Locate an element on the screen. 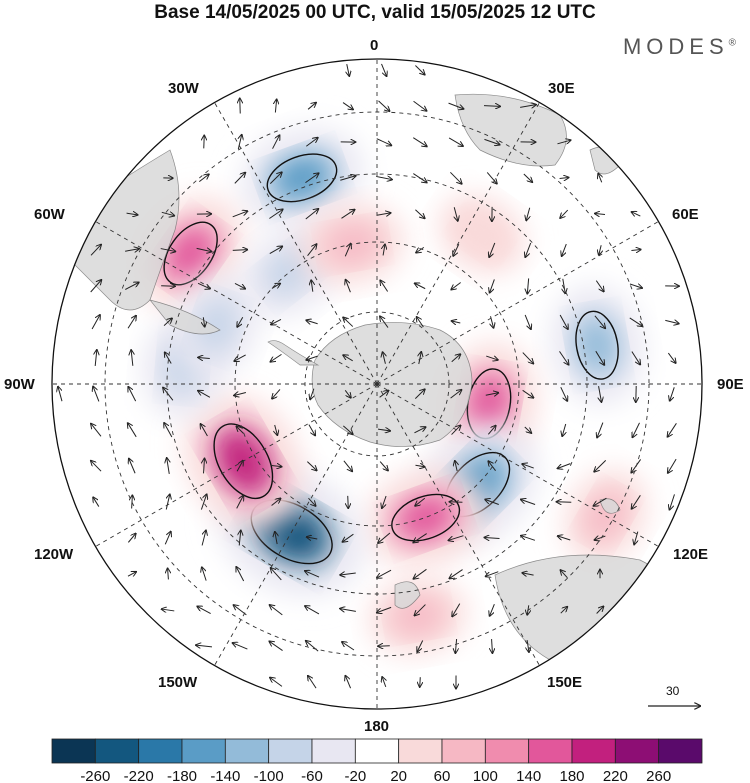 The image size is (750, 783). reference-vector-label: 30 is located at coordinates (673, 691).